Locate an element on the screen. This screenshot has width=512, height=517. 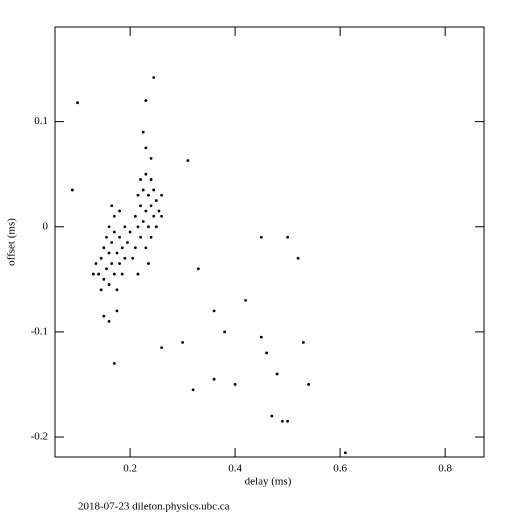
x-tick-label: 0.2 is located at coordinates (130, 469).